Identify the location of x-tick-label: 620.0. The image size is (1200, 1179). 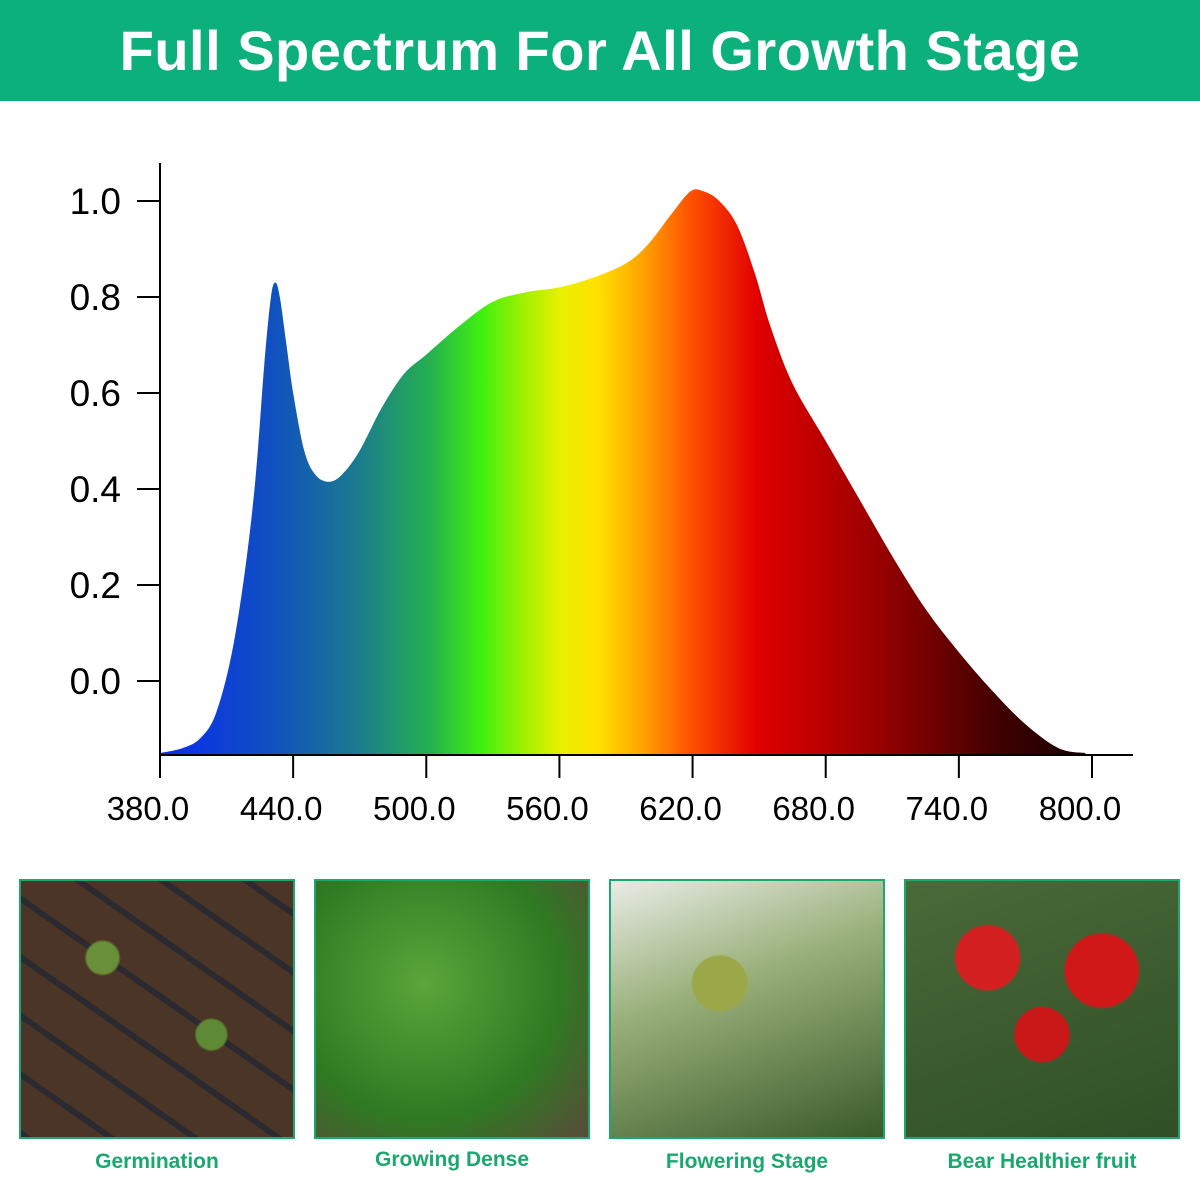
(680, 808).